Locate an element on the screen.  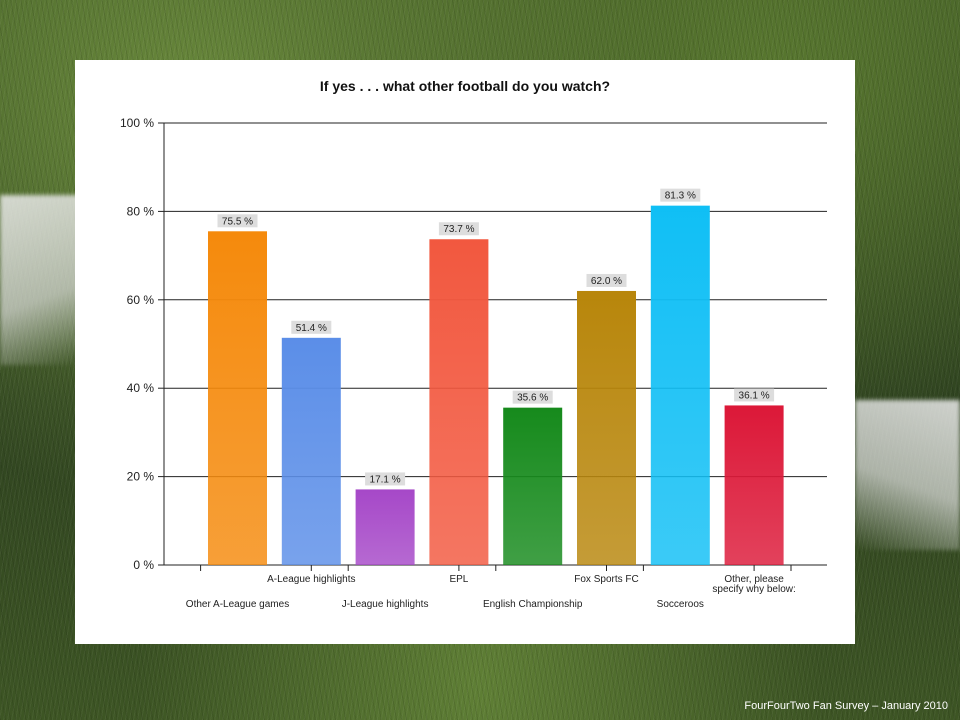
data-label: 81.3 % is located at coordinates (680, 196).